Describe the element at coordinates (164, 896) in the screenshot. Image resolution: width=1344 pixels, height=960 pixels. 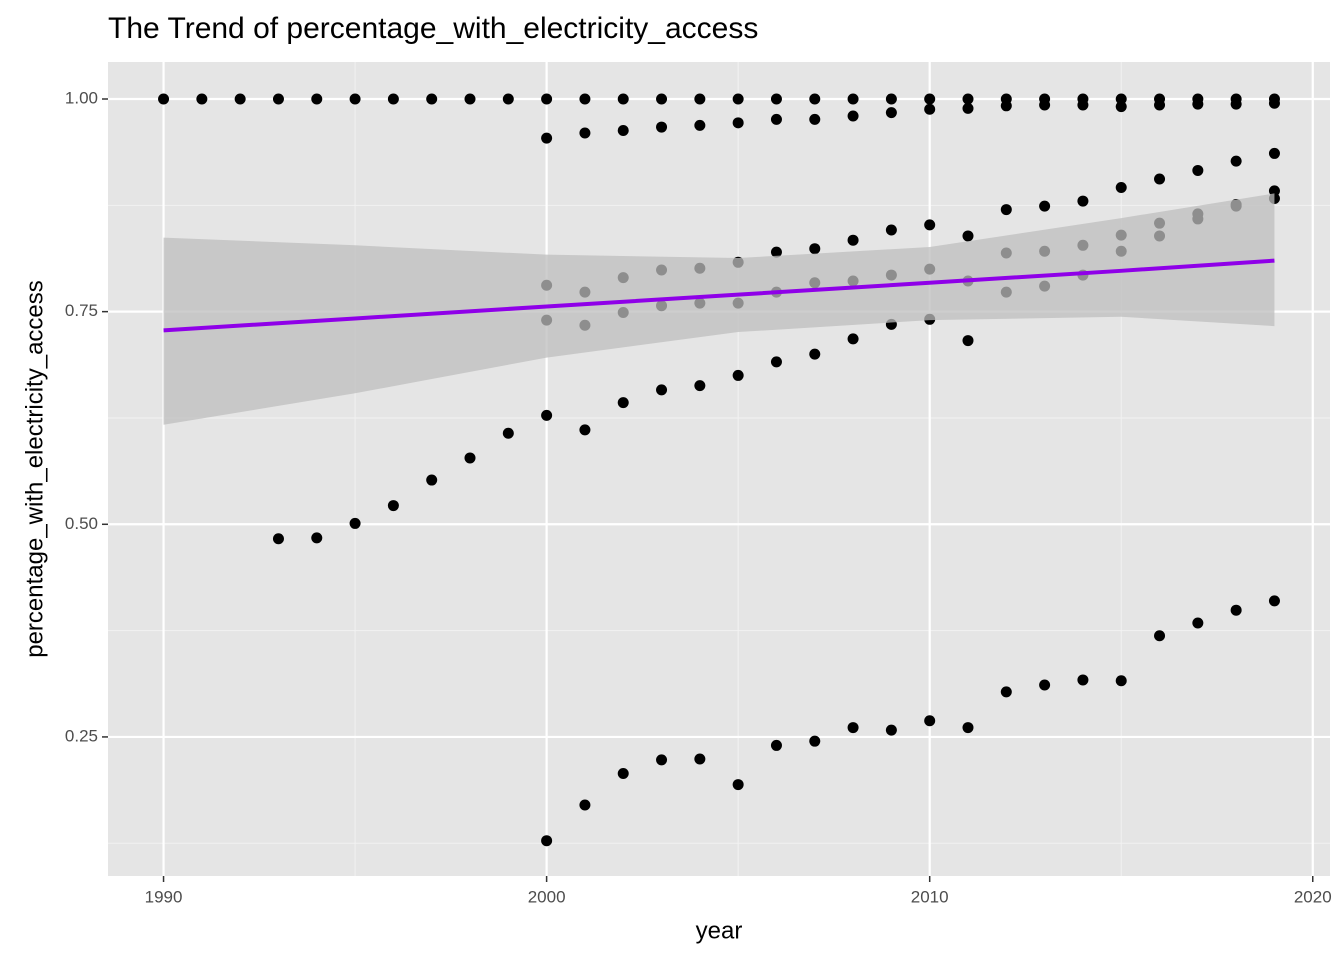
I see `x-tick-label: 1990` at that location.